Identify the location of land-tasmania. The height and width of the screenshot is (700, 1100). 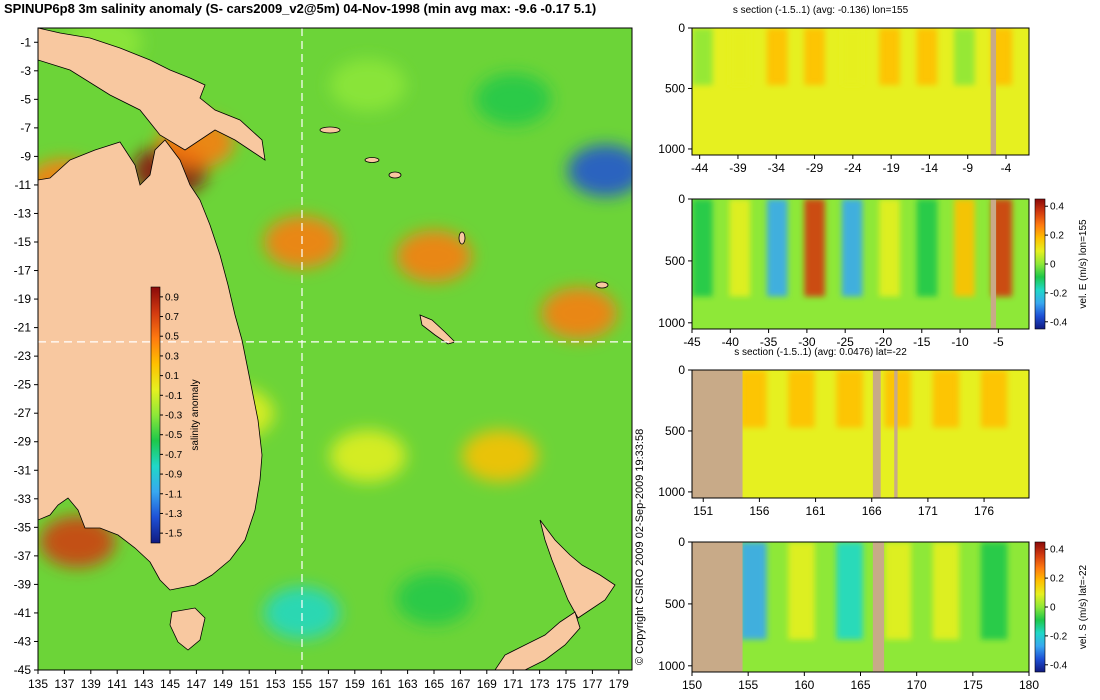
(187, 629).